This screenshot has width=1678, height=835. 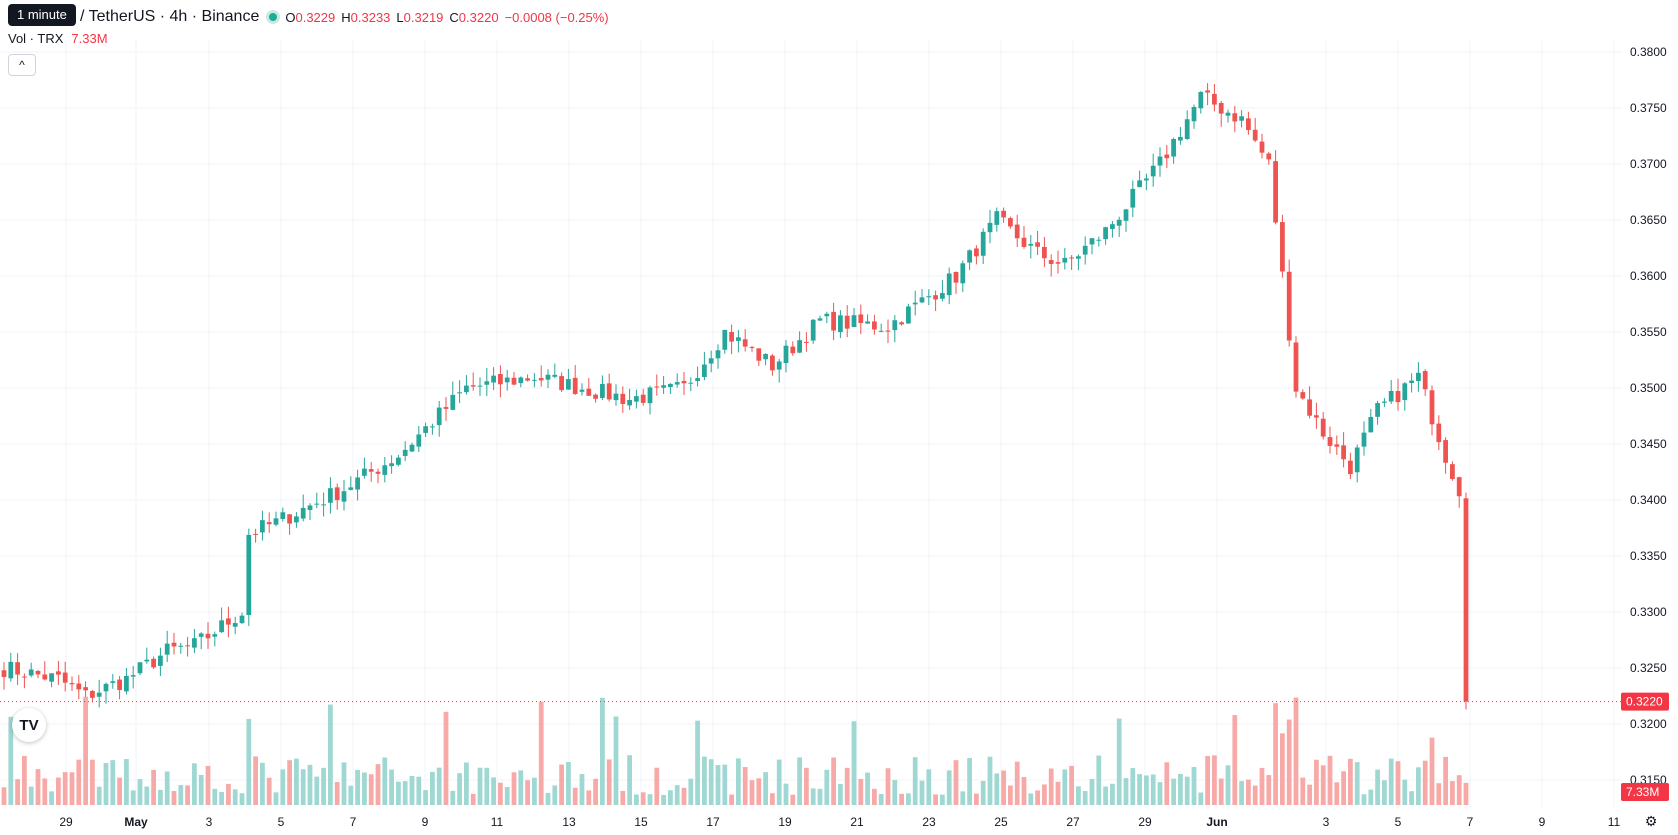 I want to click on market-status-icon, so click(x=273, y=17).